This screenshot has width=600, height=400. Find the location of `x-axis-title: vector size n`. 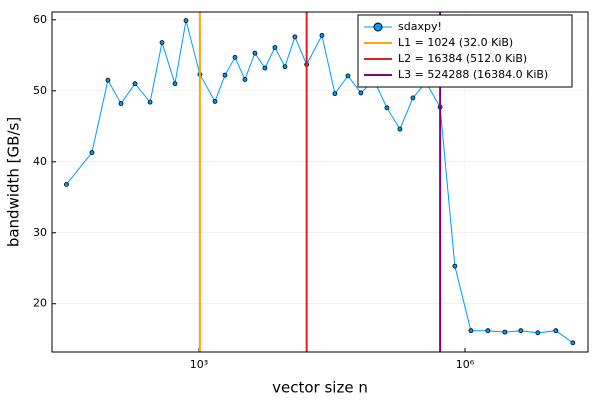

x-axis-title: vector size n is located at coordinates (320, 388).